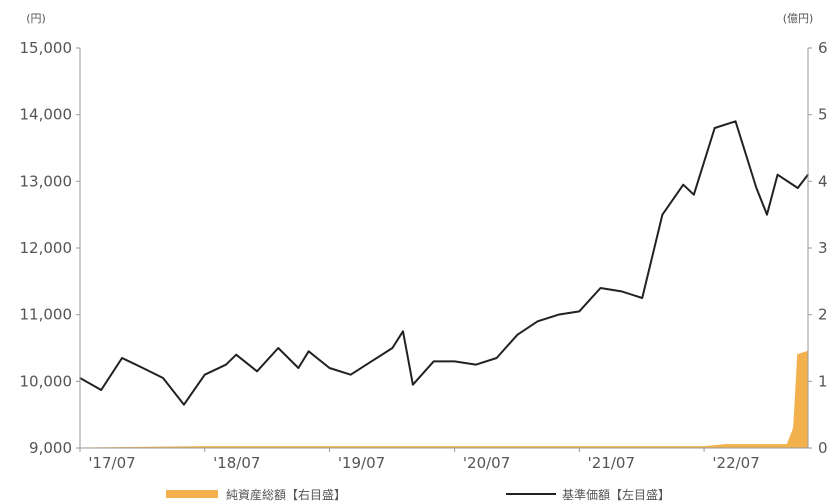  Describe the element at coordinates (735, 463) in the screenshot. I see `x-tick-label: '22/07` at that location.